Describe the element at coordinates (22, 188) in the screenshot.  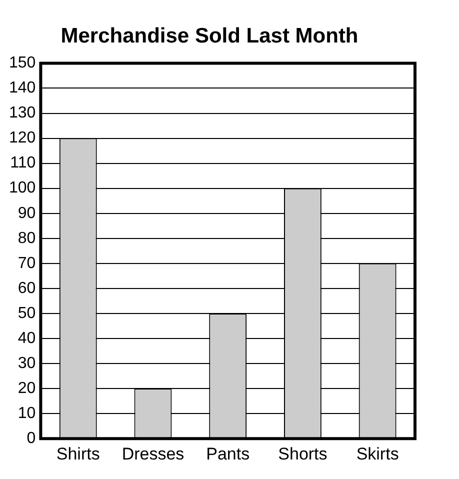
I see `y-tick-label: 100` at that location.